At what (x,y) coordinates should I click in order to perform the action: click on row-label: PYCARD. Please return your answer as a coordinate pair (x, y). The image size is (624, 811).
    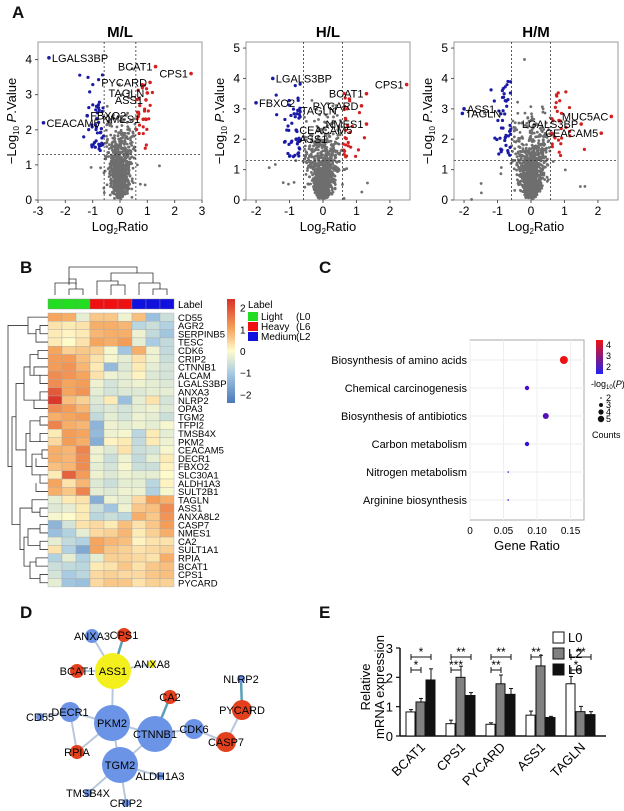
    Looking at the image, I should click on (198, 583).